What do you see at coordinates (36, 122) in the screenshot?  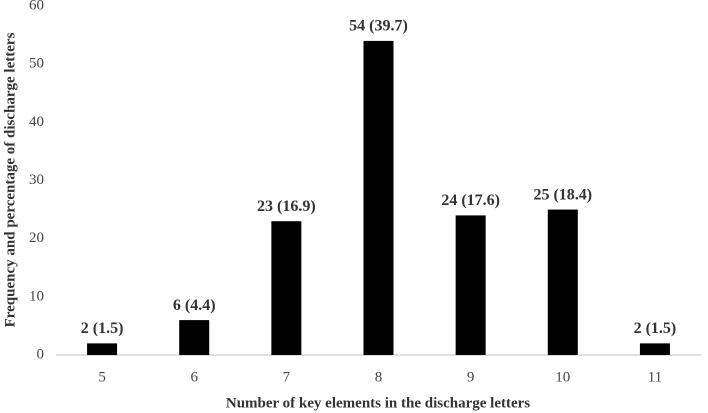 I see `y-tick-label: 40` at bounding box center [36, 122].